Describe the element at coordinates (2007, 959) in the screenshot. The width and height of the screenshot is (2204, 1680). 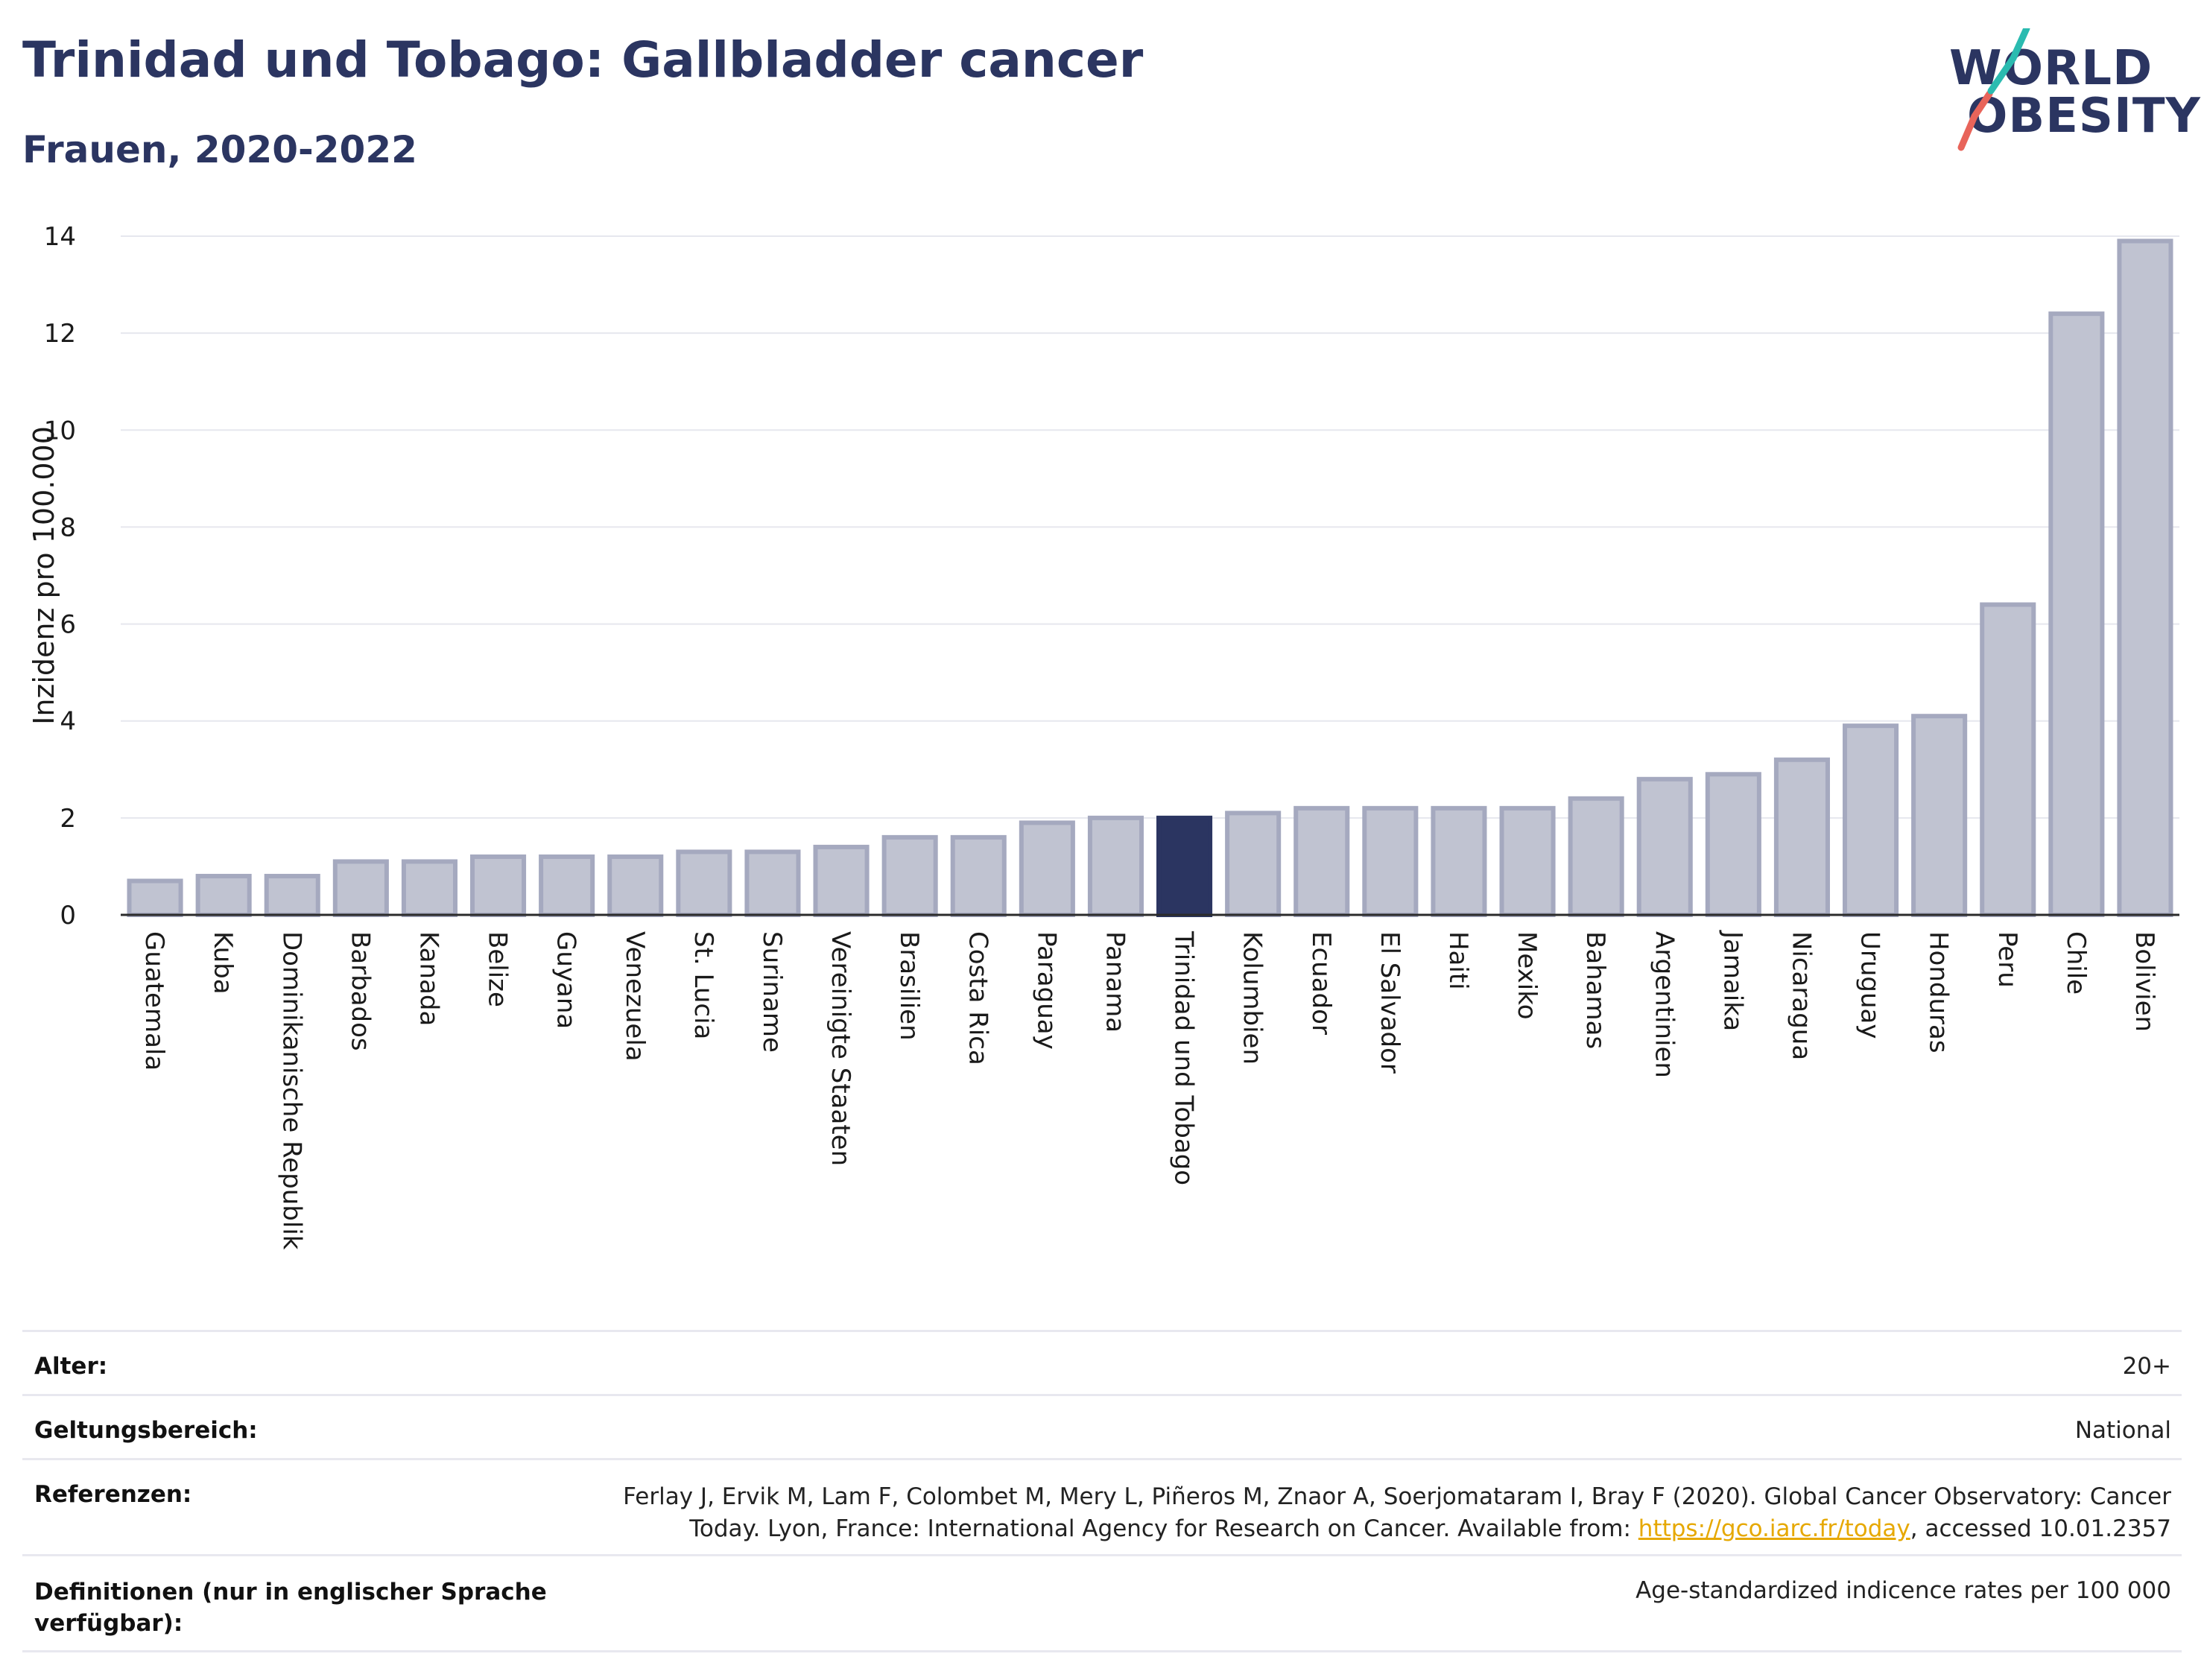
I see `x-tick-label: Peru` at that location.